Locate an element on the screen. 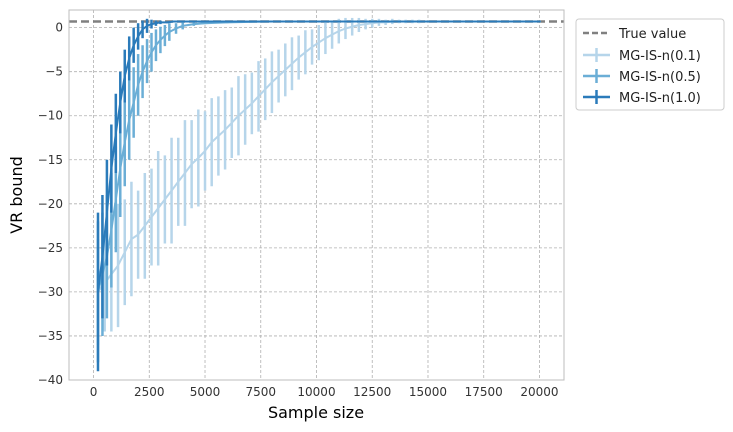 The width and height of the screenshot is (733, 432). x-tick-label-6: 15000 is located at coordinates (428, 392).